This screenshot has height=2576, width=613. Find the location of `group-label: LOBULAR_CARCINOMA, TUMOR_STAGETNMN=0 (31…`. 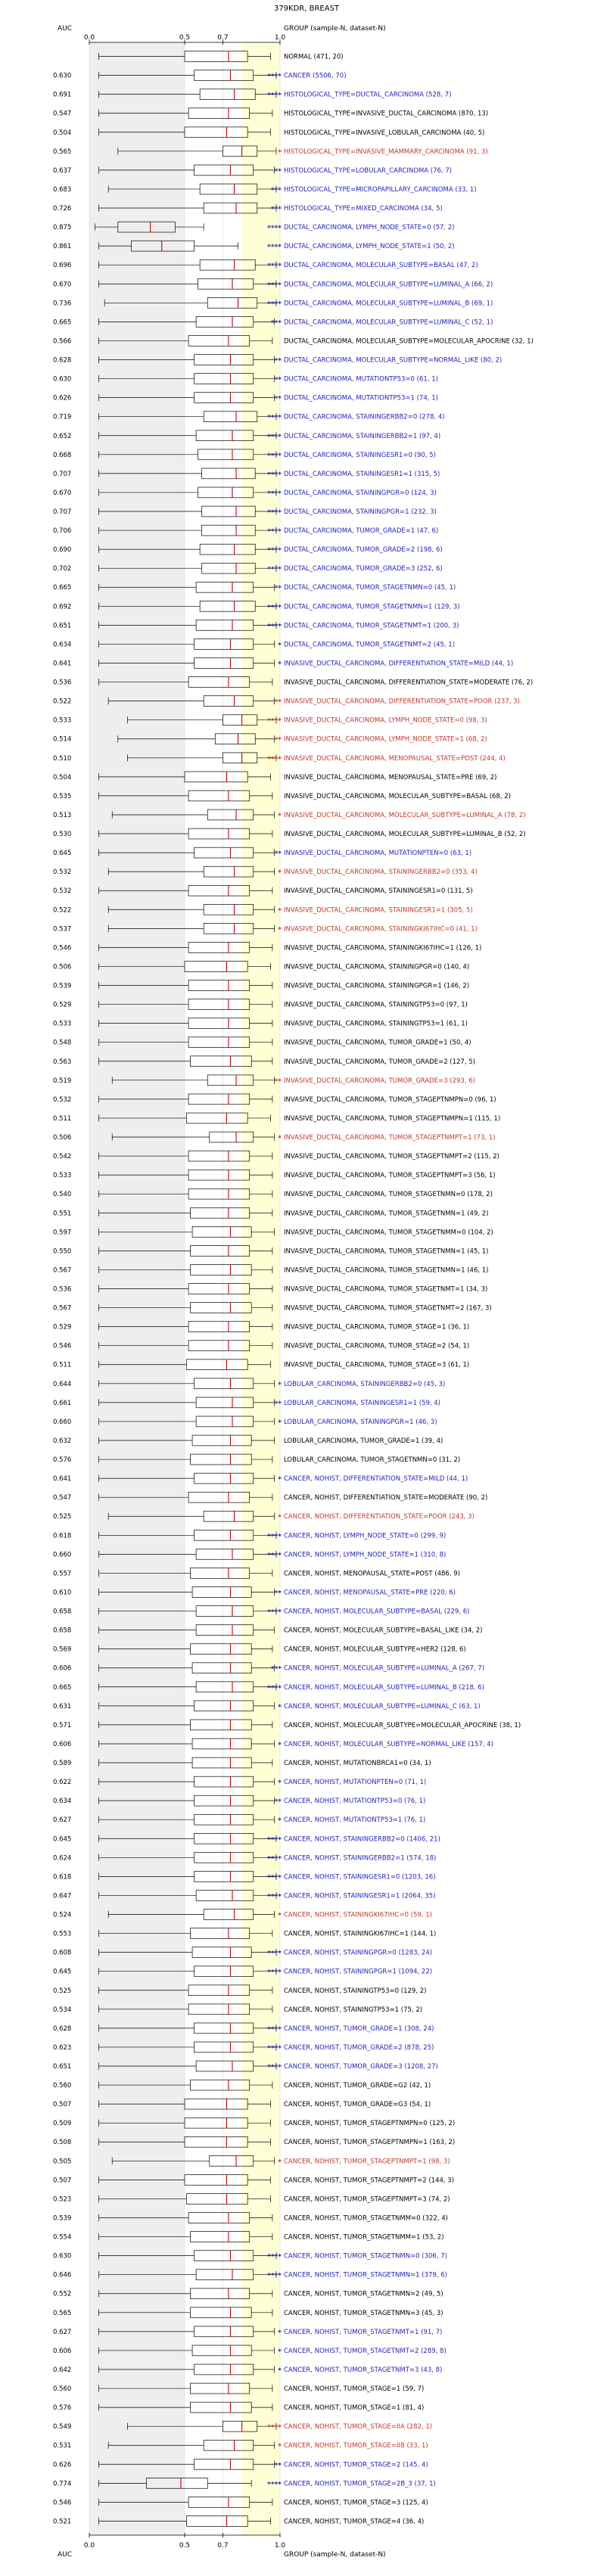

group-label: LOBULAR_CARCINOMA, TUMOR_STAGETNMN=0 (31… is located at coordinates (372, 1460).